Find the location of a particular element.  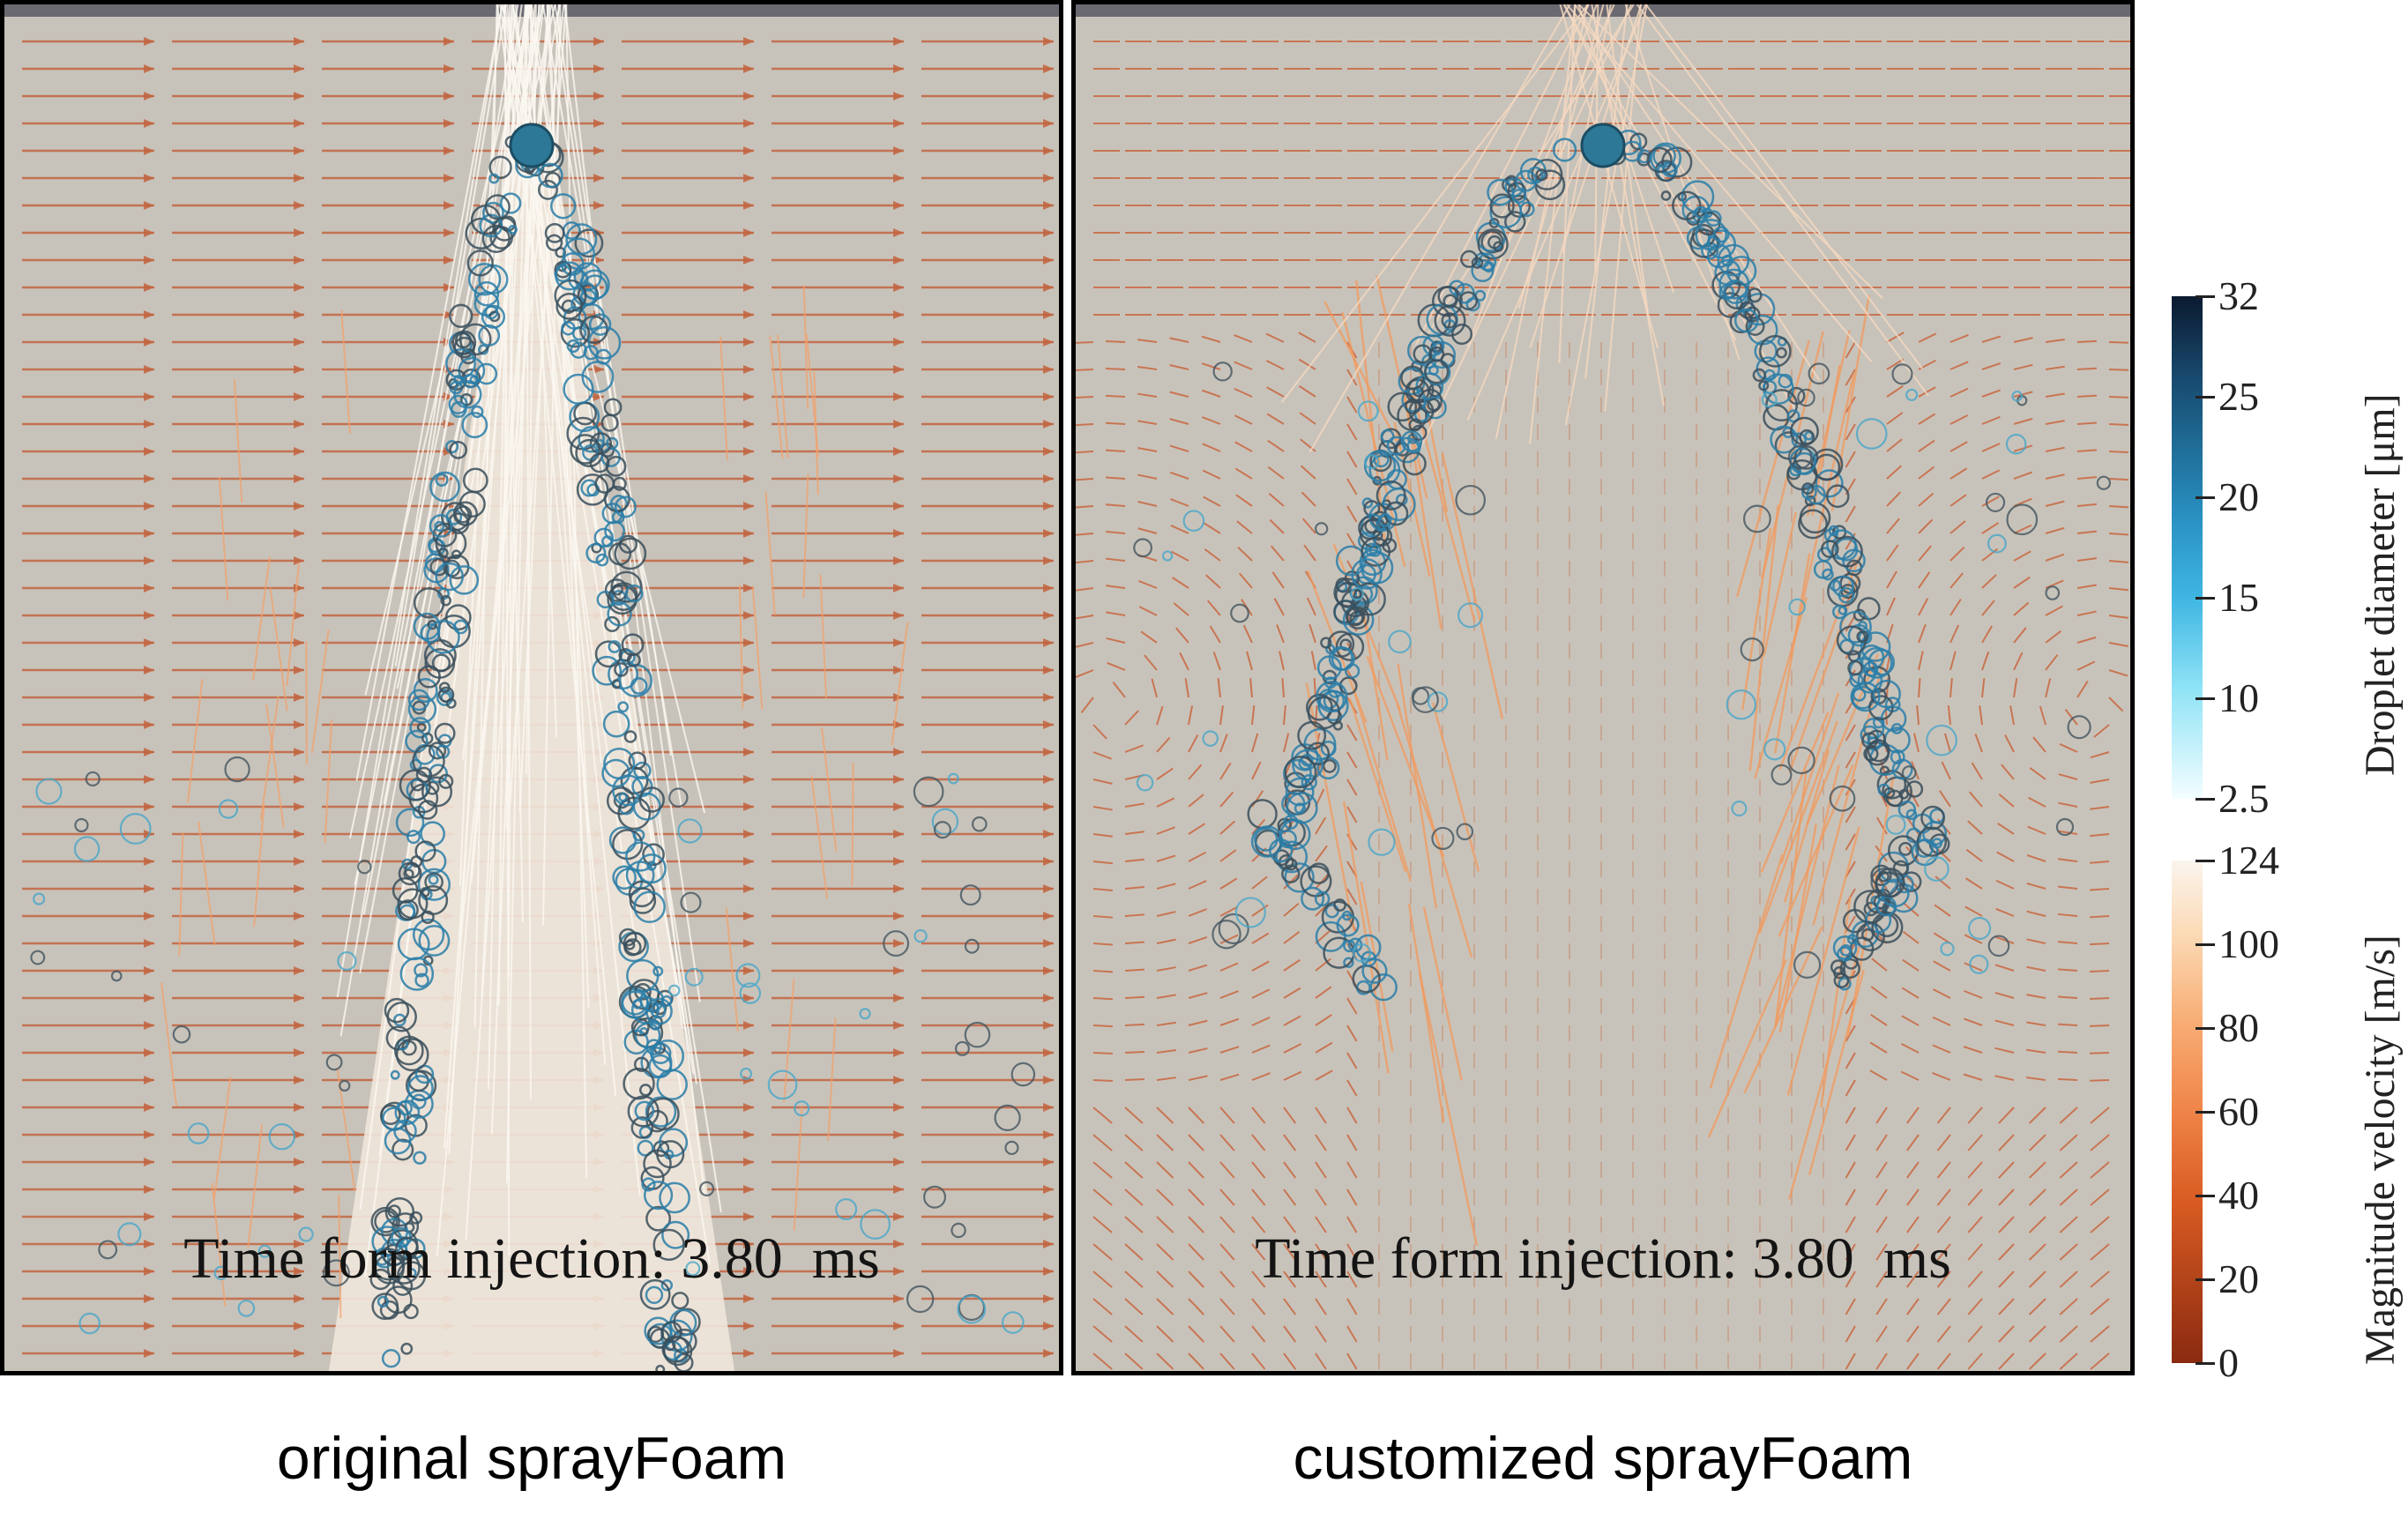

tip-streak is located at coordinates (1625, 149).